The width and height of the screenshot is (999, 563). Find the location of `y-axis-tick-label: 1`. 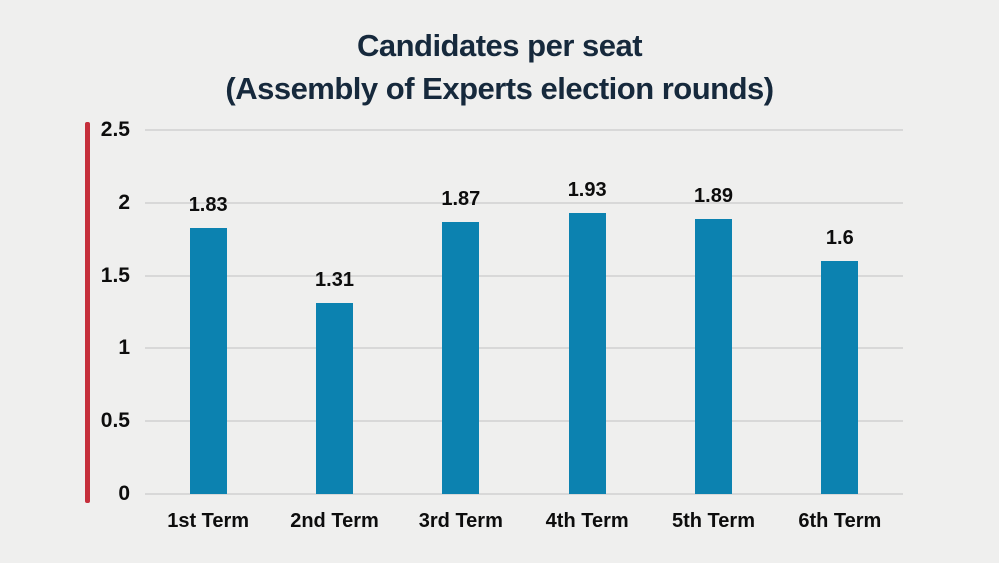

y-axis-tick-label: 1 is located at coordinates (124, 348).